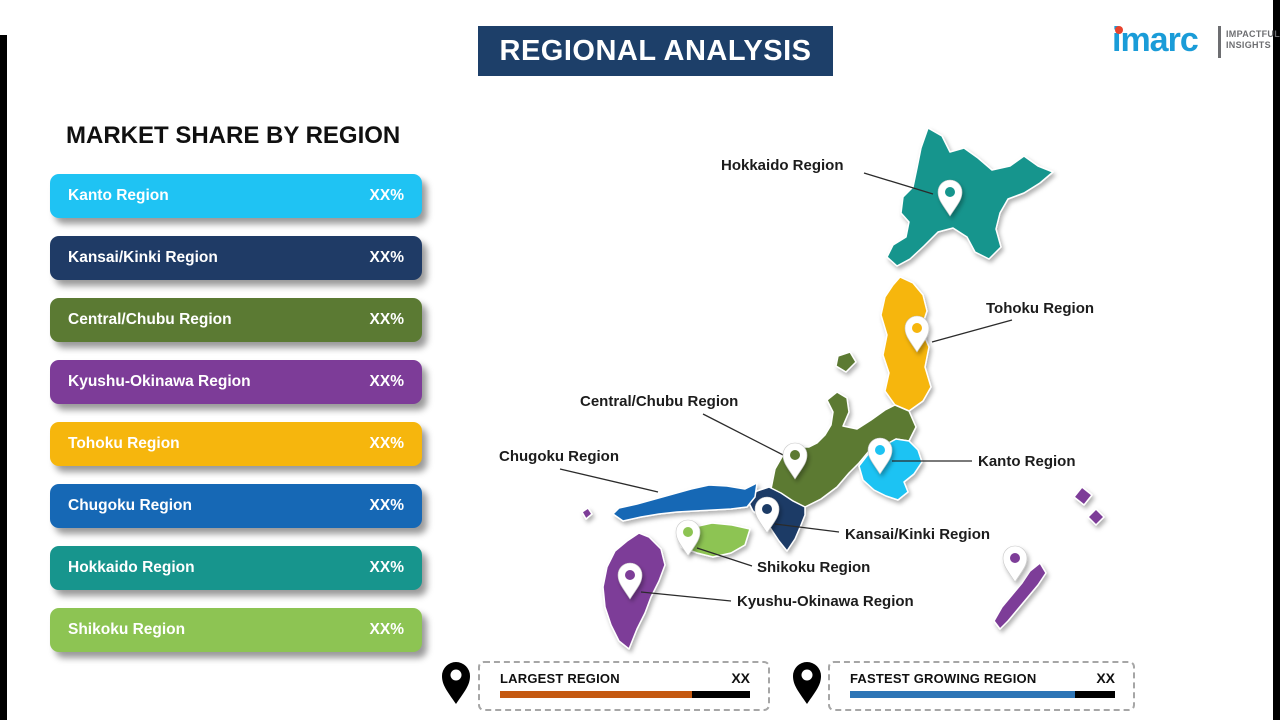  Describe the element at coordinates (686, 596) in the screenshot. I see `connector-kyushu` at that location.